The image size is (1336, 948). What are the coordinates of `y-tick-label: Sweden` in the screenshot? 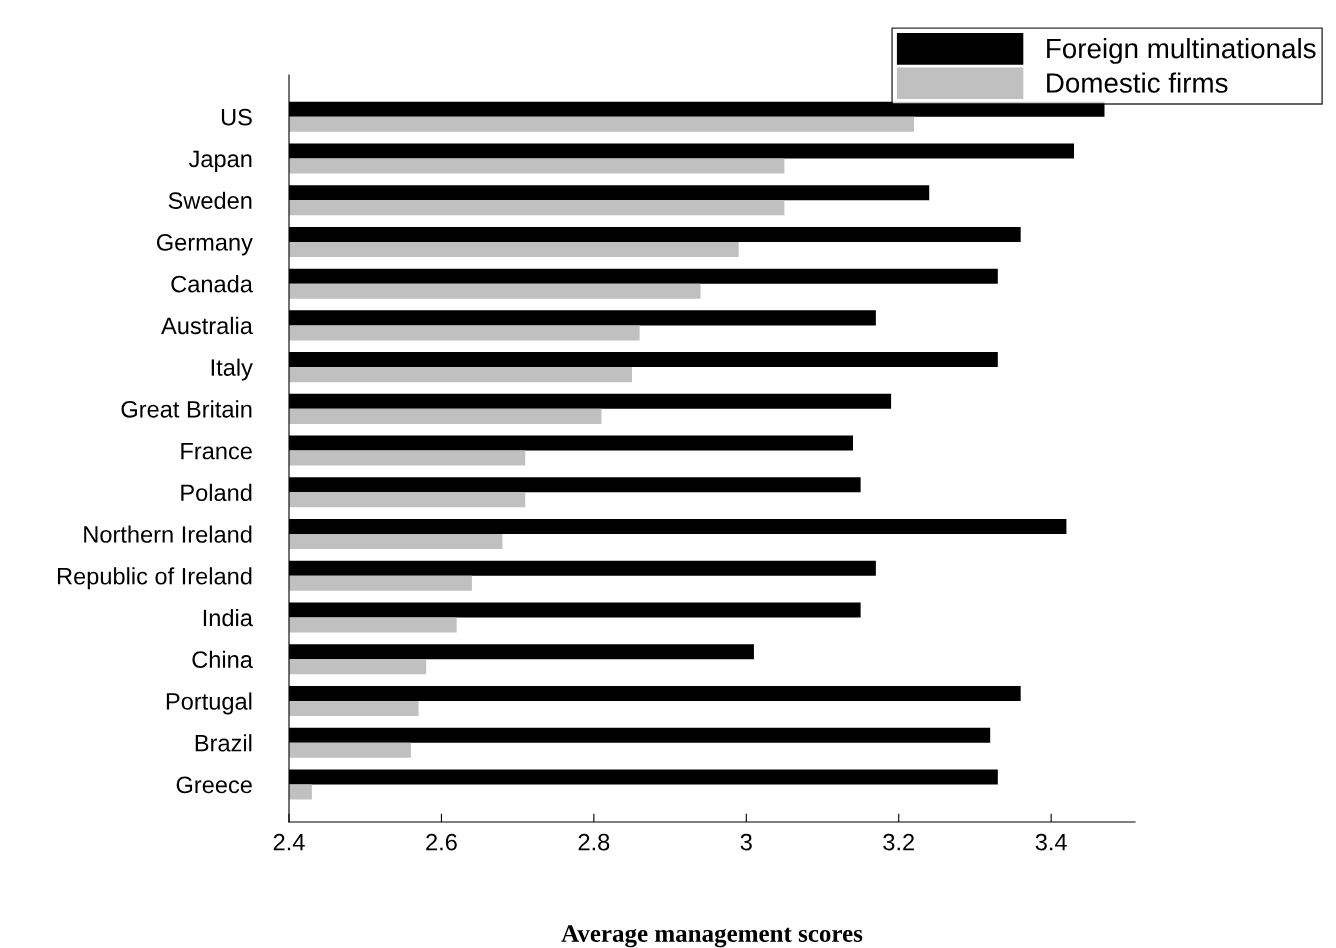 It's located at (210, 200).